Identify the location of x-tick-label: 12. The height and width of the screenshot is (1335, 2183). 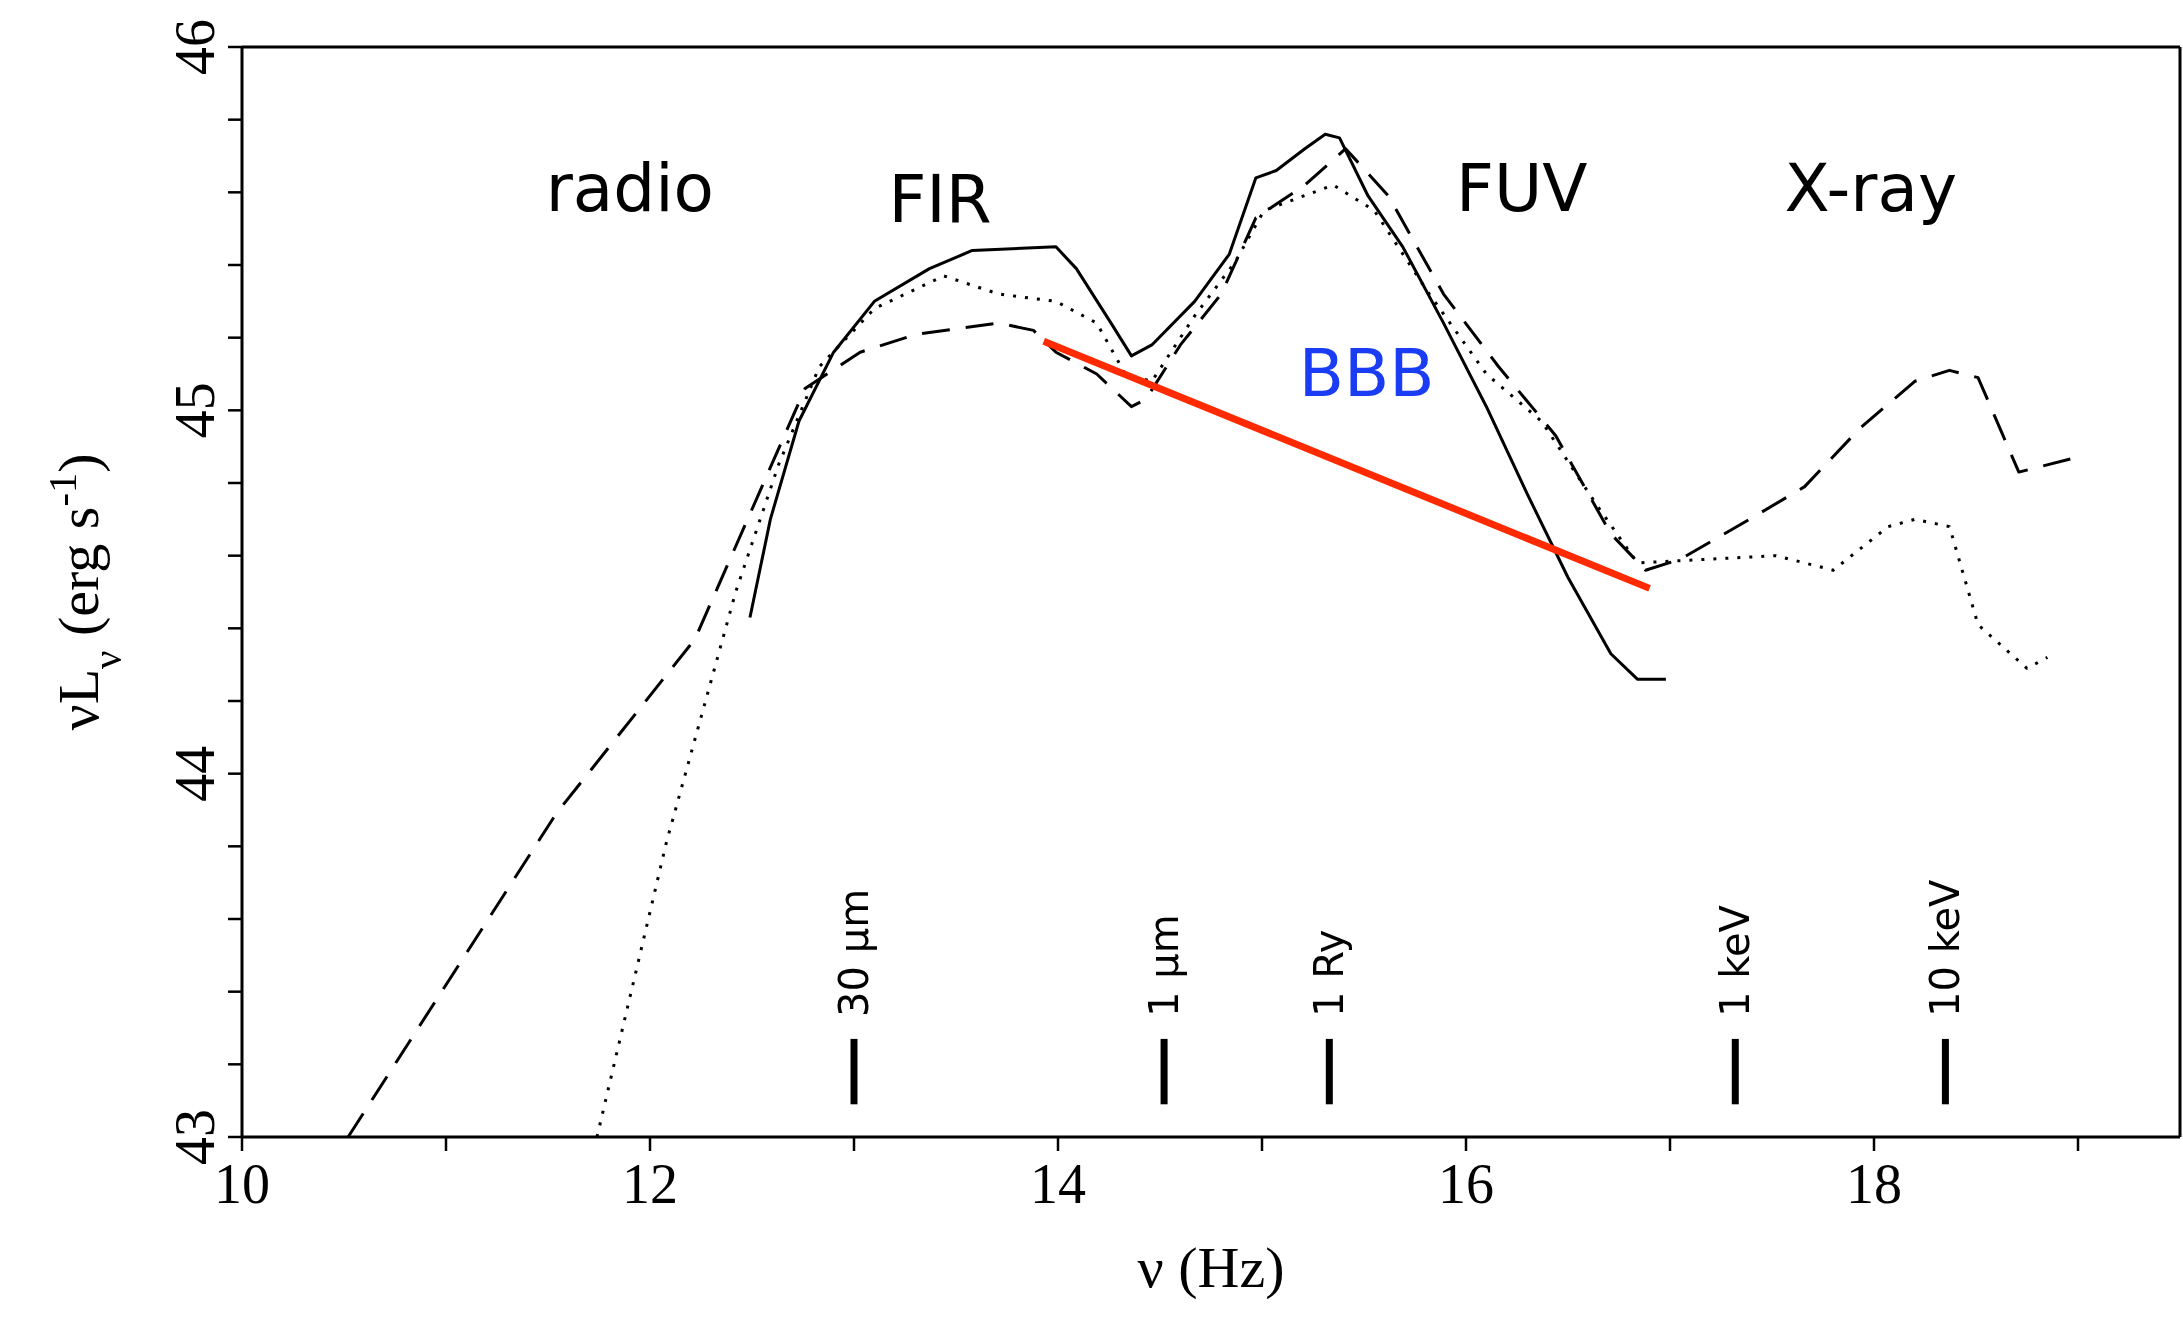
(650, 1184).